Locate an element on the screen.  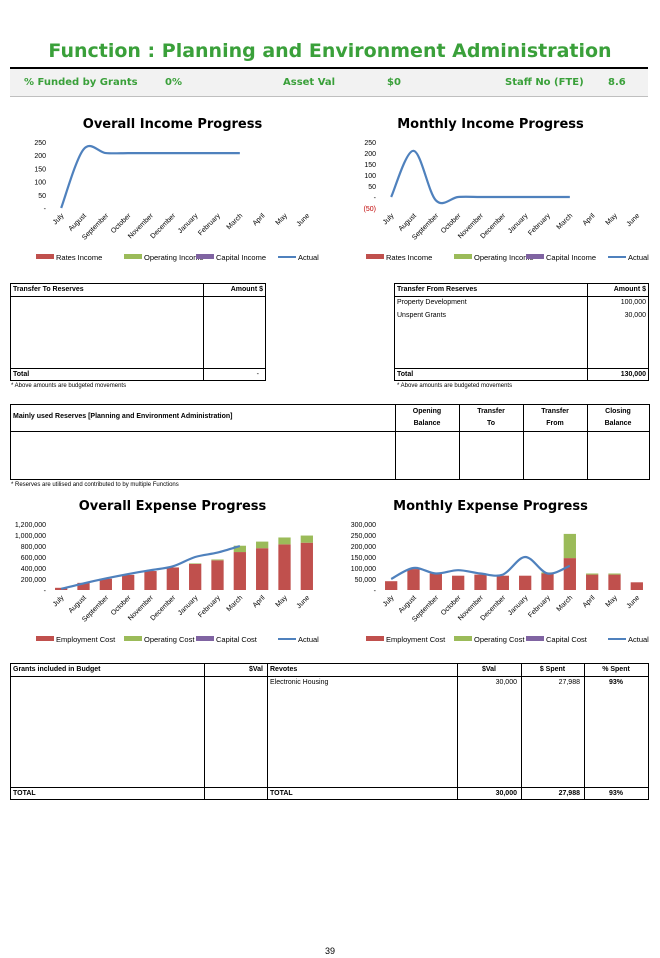
grants-val-header: $Val is located at coordinates (255, 669).